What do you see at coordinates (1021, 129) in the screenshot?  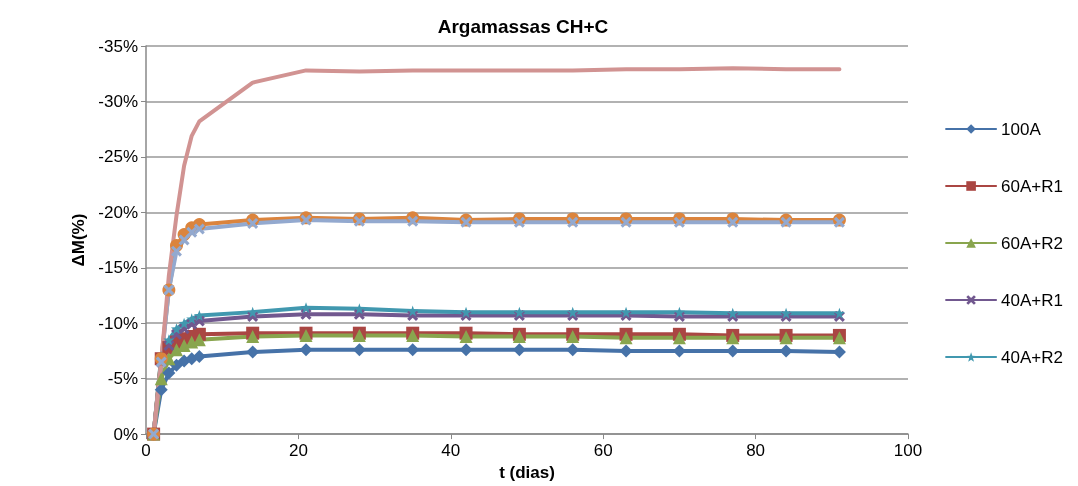 I see `legend-label: 100A` at bounding box center [1021, 129].